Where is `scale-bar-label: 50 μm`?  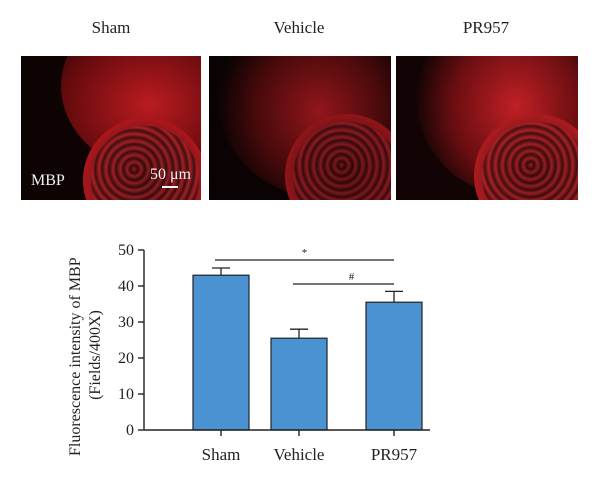
scale-bar-label: 50 μm is located at coordinates (170, 174).